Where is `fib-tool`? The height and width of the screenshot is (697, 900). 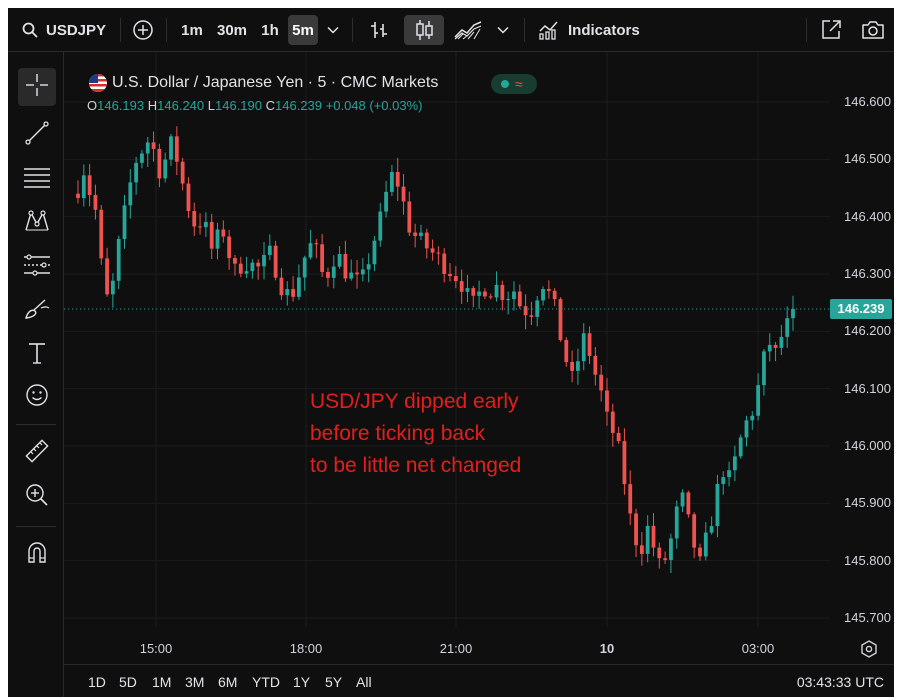
fib-tool is located at coordinates (37, 179).